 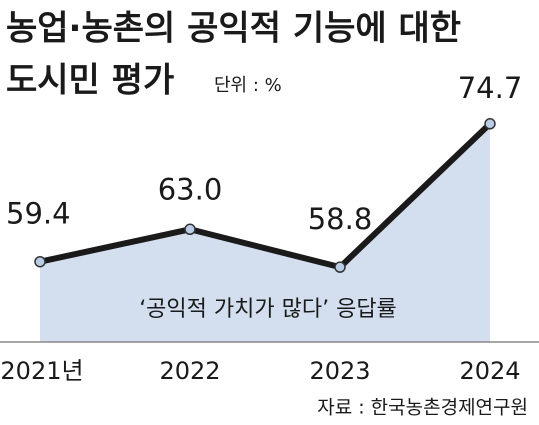 I want to click on x-tick-label: 2024, so click(x=489, y=371).